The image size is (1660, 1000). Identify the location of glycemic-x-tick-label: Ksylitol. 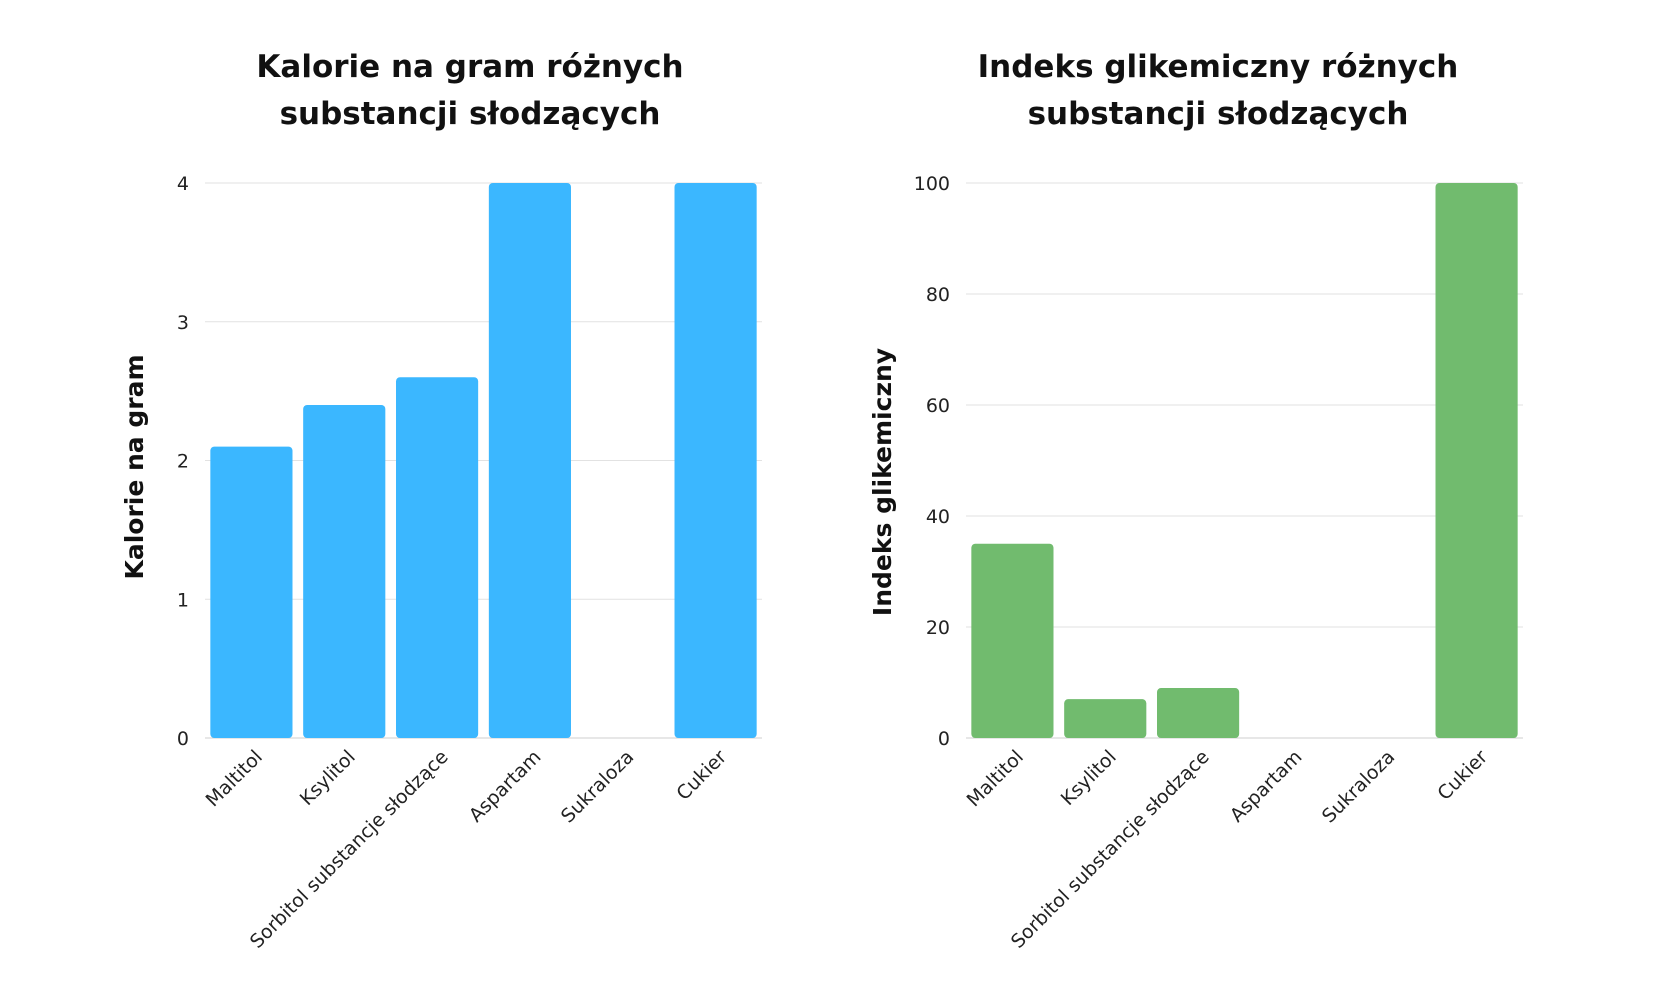
(1089, 778).